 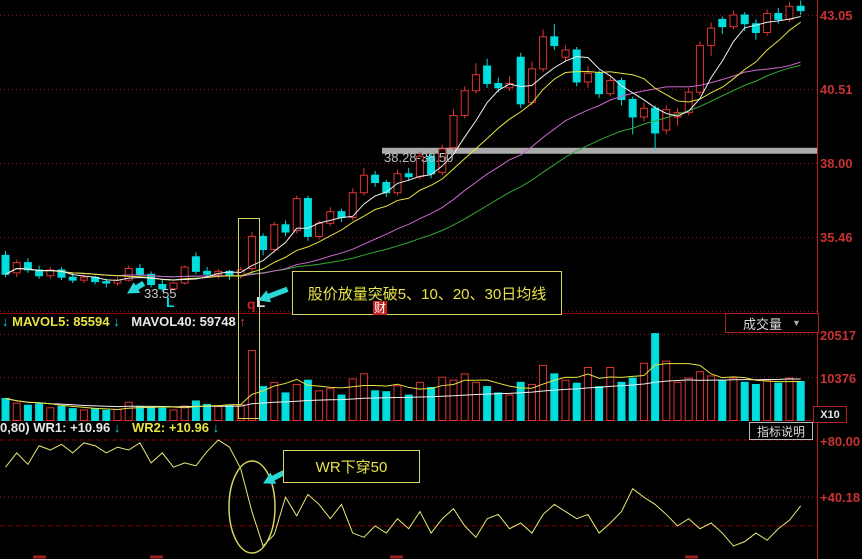 What do you see at coordinates (41, 321) in the screenshot?
I see `mavol5-label: MAVOL5:` at bounding box center [41, 321].